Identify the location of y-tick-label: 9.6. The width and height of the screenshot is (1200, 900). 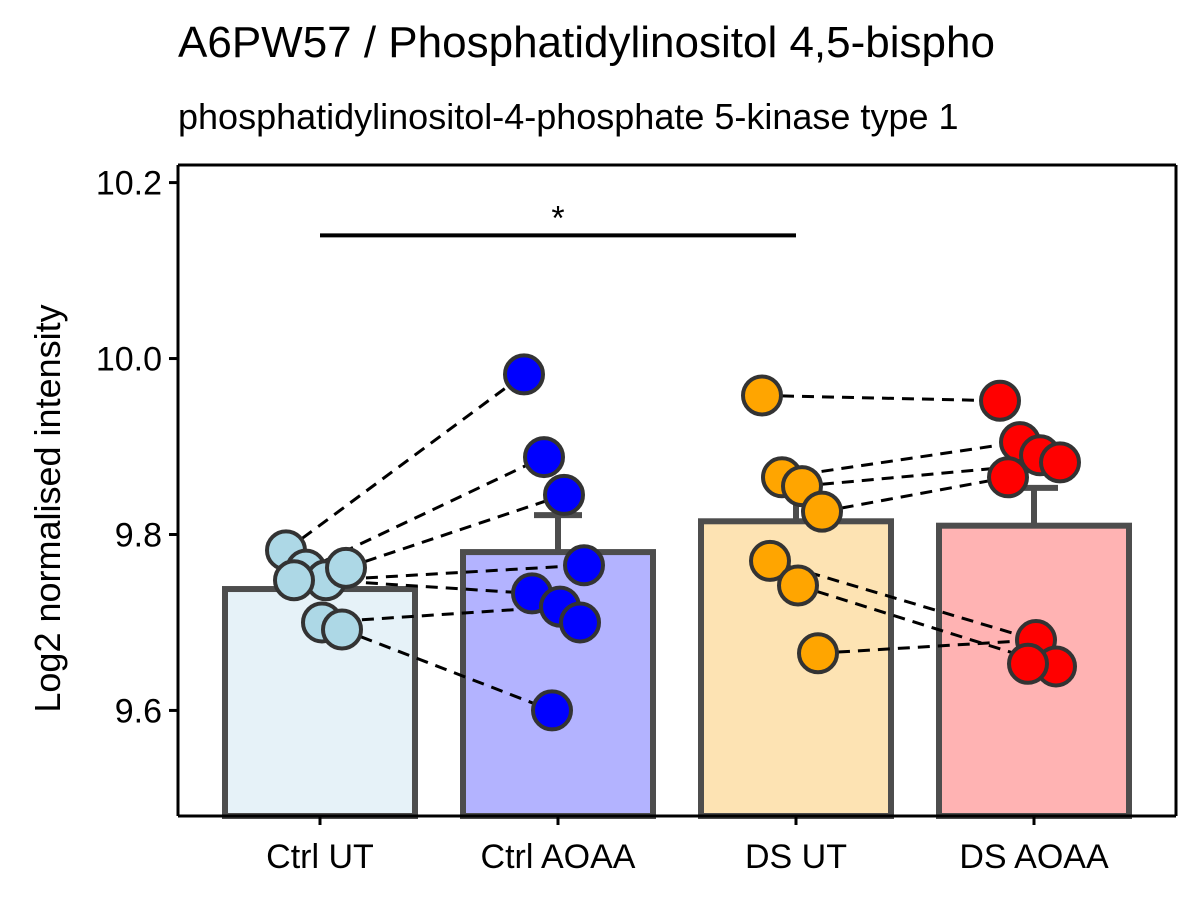
(138, 711).